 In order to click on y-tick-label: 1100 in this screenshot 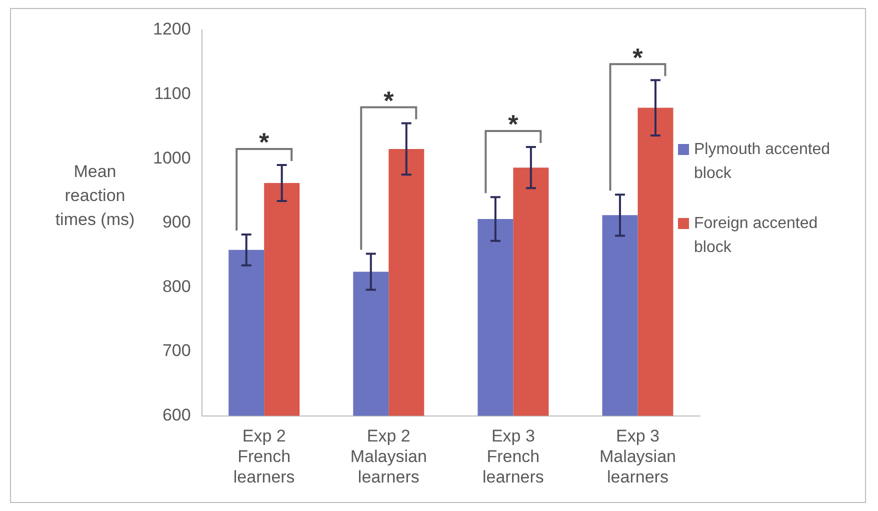, I will do `click(172, 93)`.